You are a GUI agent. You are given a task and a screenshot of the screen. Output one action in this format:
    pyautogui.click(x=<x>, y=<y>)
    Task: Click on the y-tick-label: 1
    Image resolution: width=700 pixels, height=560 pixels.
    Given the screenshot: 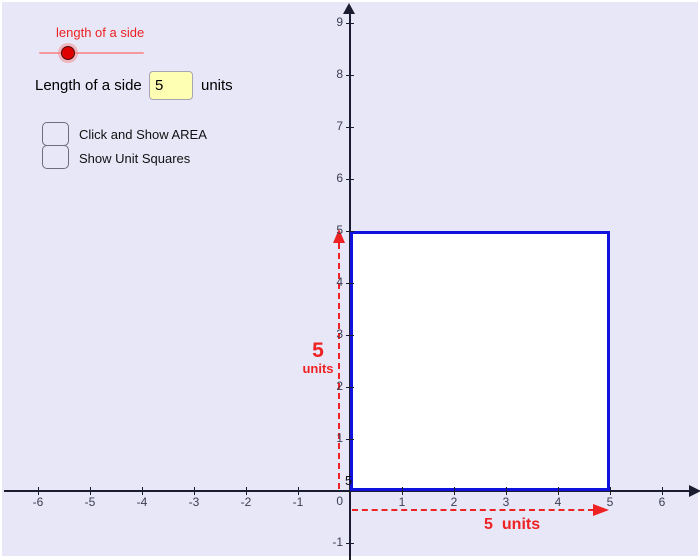 What is the action you would take?
    pyautogui.click(x=339, y=438)
    